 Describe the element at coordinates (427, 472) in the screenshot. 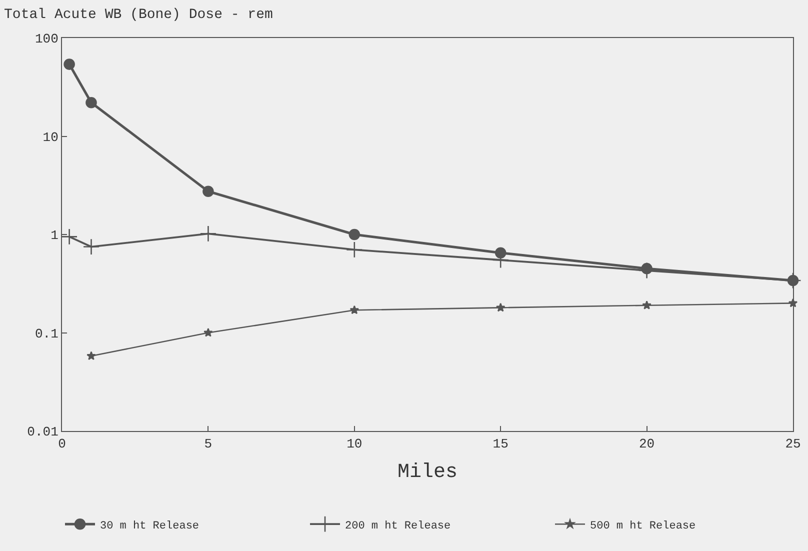

I see `x-axis-title: Miles` at that location.